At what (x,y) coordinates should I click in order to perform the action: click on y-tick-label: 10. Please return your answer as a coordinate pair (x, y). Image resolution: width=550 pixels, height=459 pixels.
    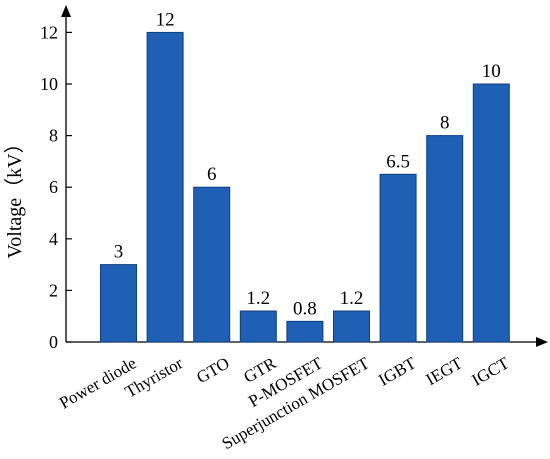
    Looking at the image, I should click on (49, 84).